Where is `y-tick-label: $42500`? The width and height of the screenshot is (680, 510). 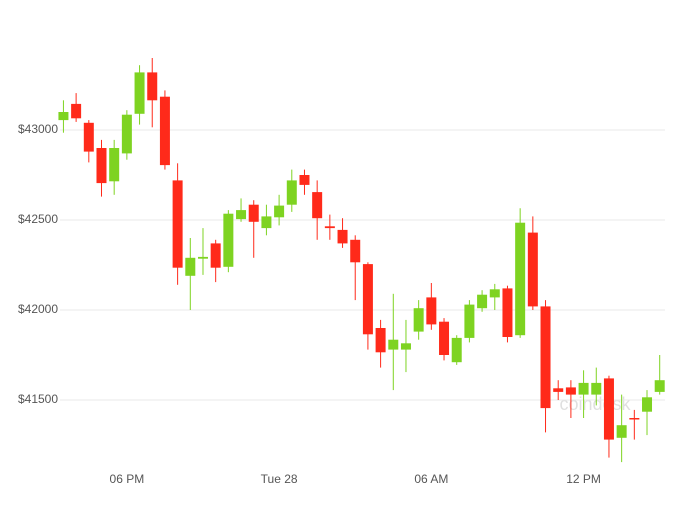 y-tick-label: $42500 is located at coordinates (38, 219).